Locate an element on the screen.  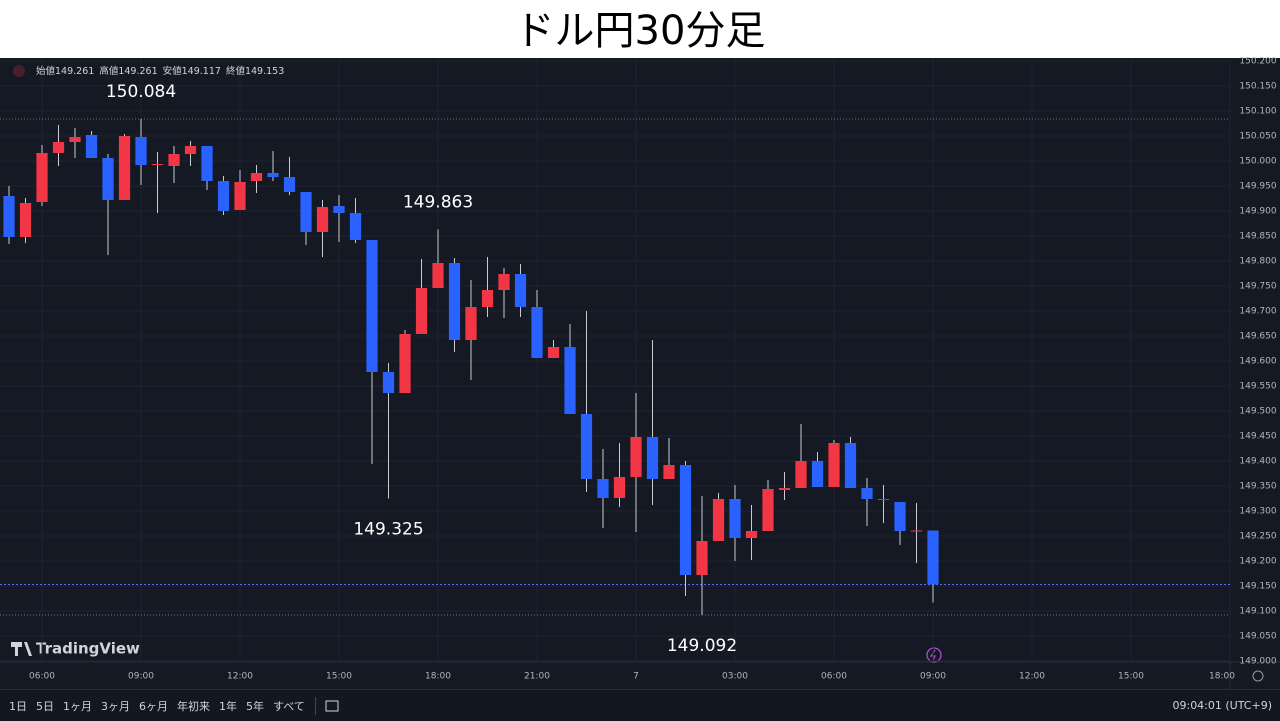
settings-icon is located at coordinates (1258, 676).